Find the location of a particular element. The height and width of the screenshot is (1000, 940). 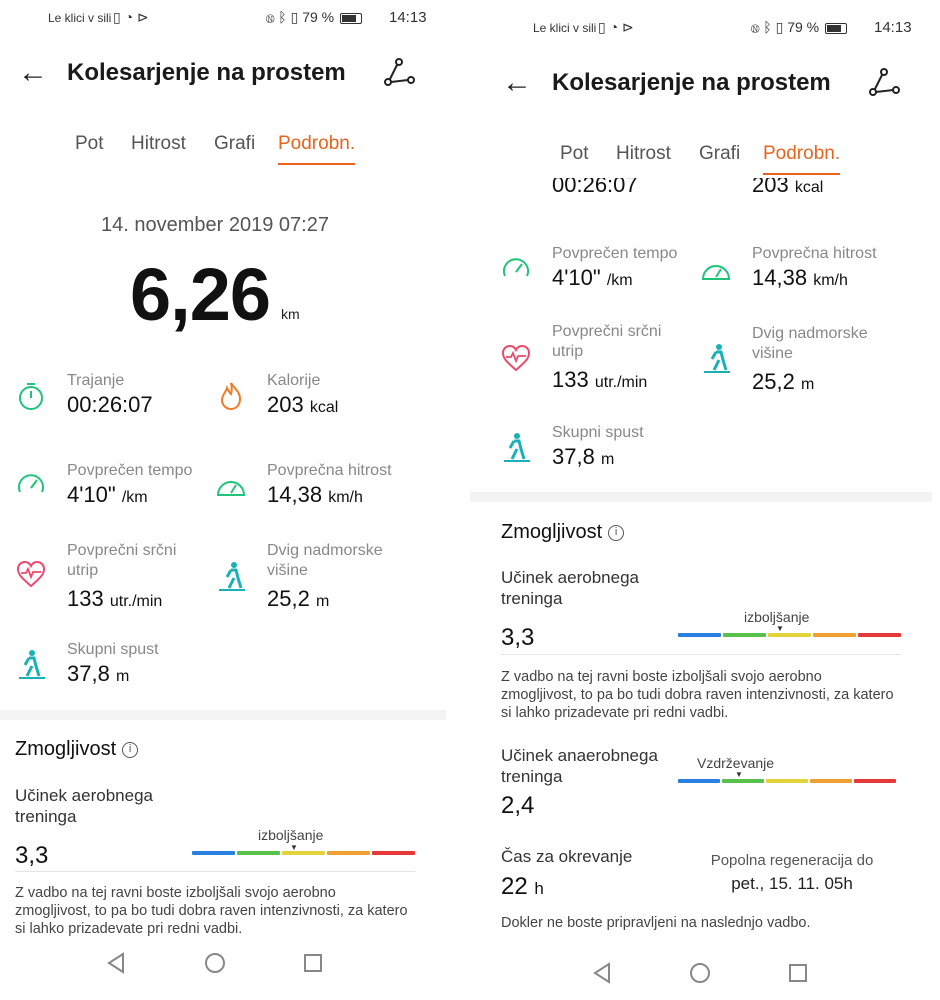

descent-value: 37,8 is located at coordinates (573, 456).